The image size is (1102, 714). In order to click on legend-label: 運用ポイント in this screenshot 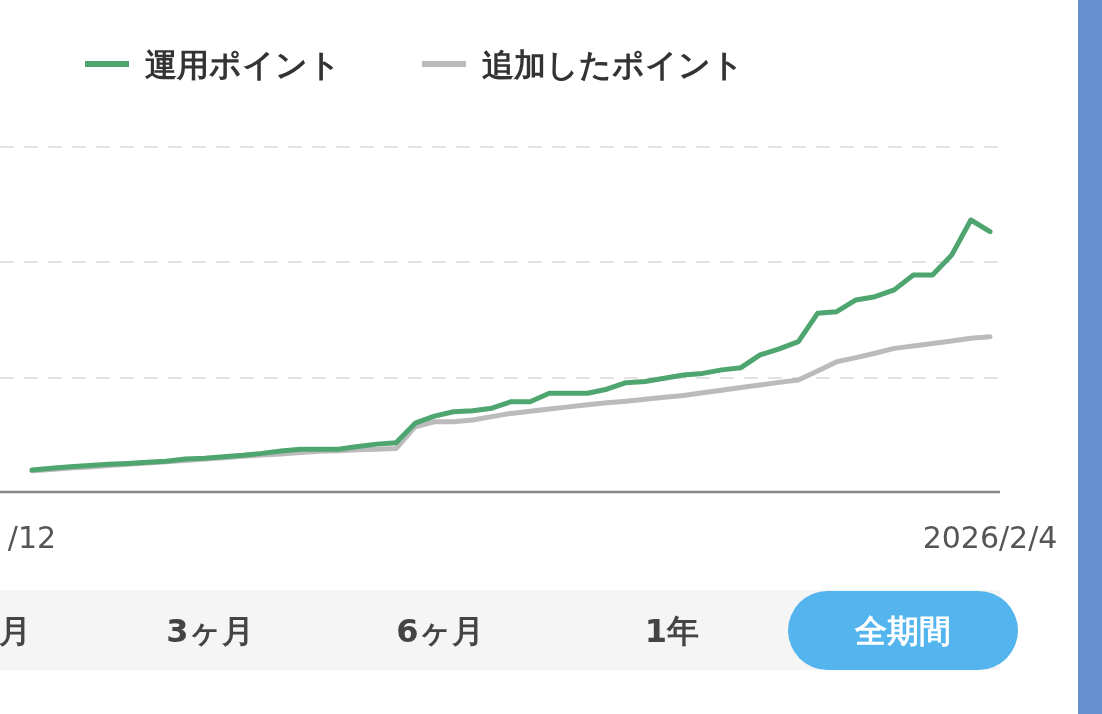, I will do `click(243, 65)`.